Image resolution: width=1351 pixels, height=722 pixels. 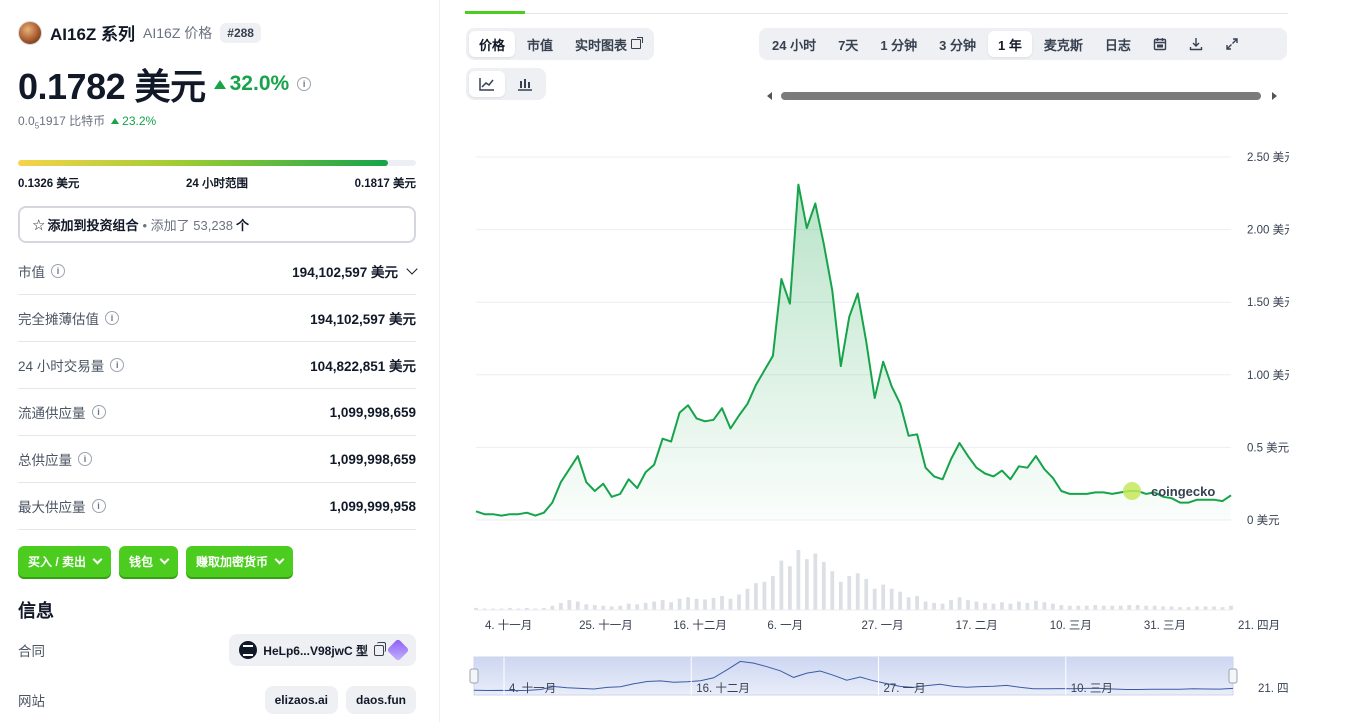 What do you see at coordinates (1233, 676) in the screenshot?
I see `navigator-handle-right` at bounding box center [1233, 676].